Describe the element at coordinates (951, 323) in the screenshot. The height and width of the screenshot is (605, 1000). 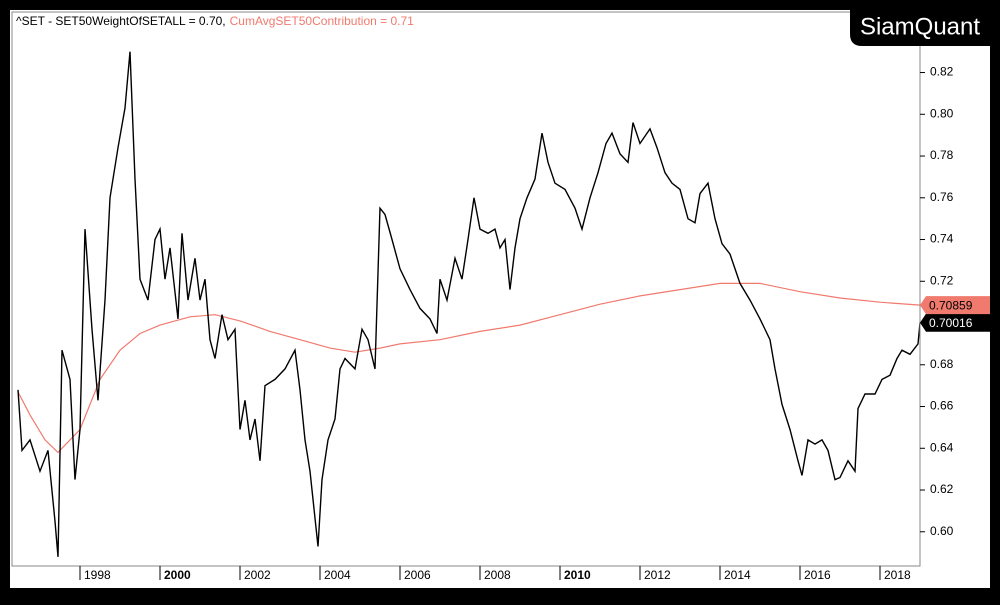
I see `tag-label: 0.70016` at that location.